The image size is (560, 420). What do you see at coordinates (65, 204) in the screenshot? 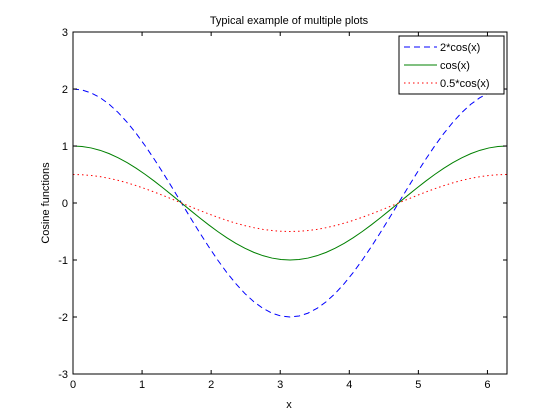
I see `y-tick-label: 0` at bounding box center [65, 204].